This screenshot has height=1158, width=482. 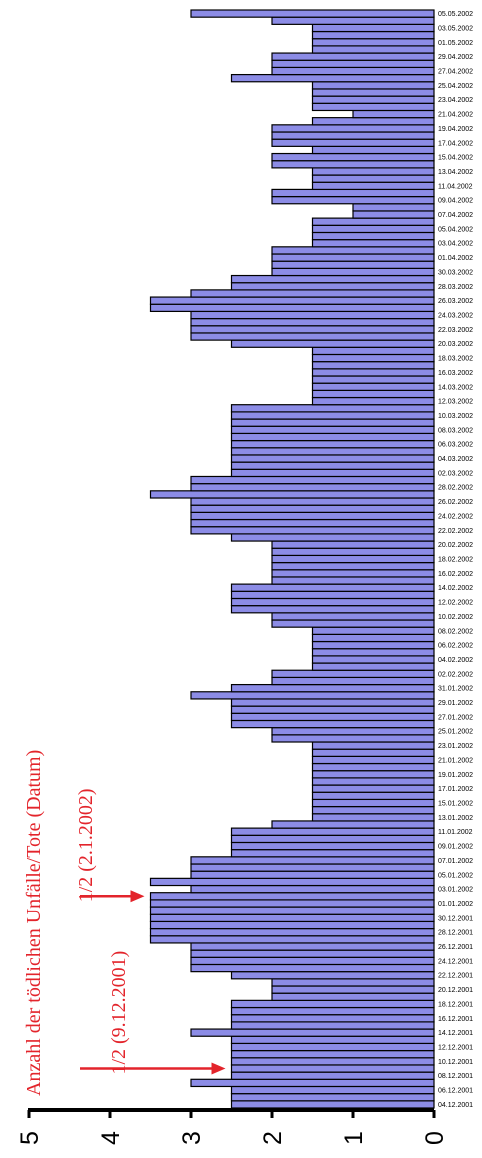 What do you see at coordinates (455, 875) in the screenshot?
I see `category-tick-label: 05.01.2002` at bounding box center [455, 875].